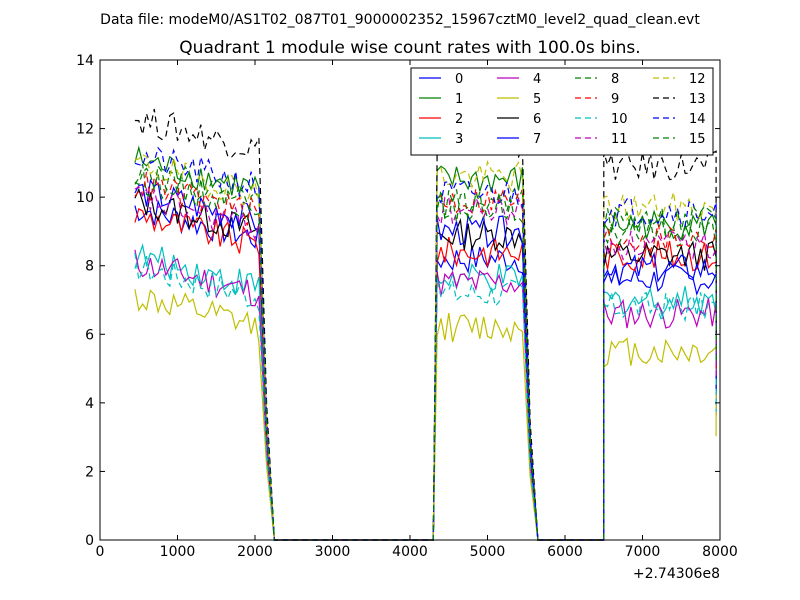 This screenshot has width=800, height=600. What do you see at coordinates (85, 198) in the screenshot?
I see `y-tick-label: 10` at bounding box center [85, 198].